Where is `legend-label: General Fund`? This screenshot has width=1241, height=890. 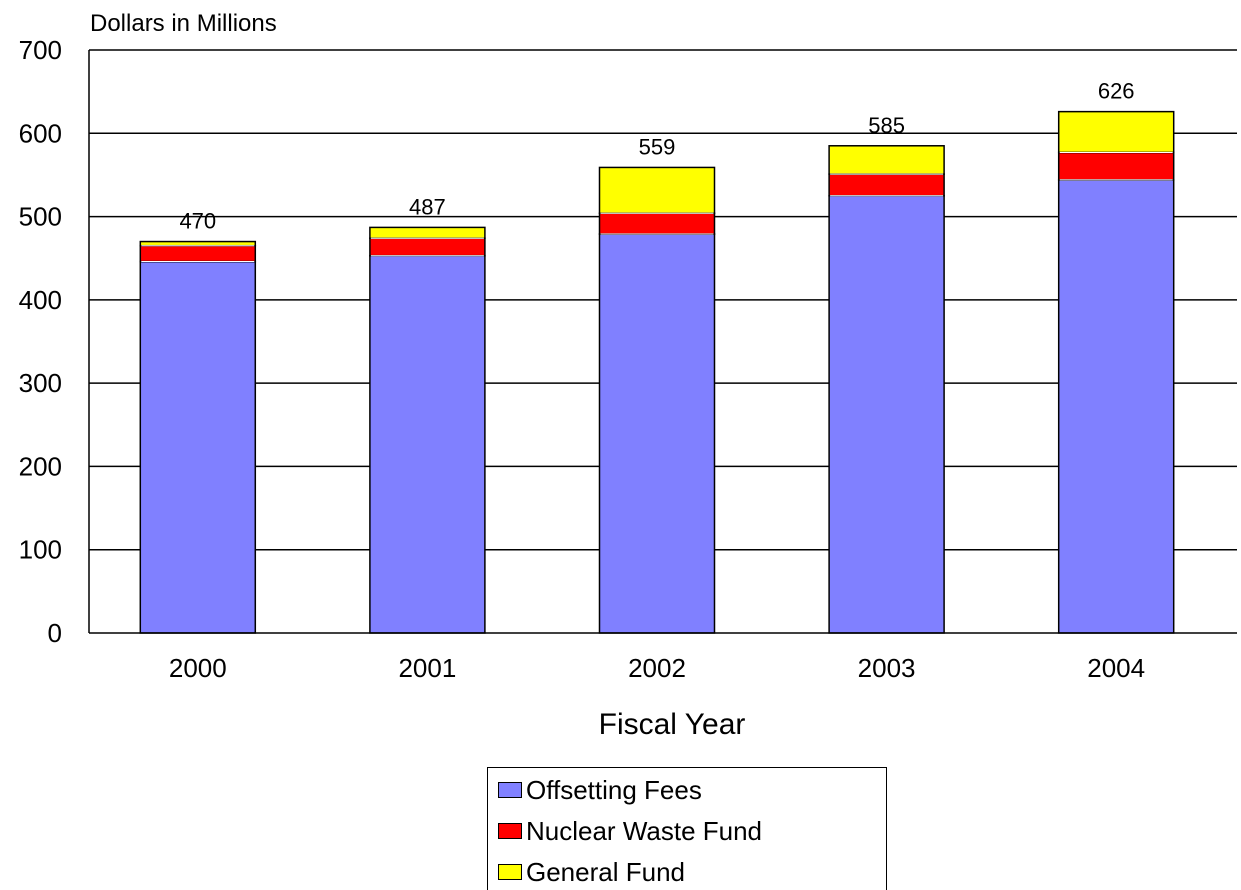
legend-label: General Fund is located at coordinates (605, 872).